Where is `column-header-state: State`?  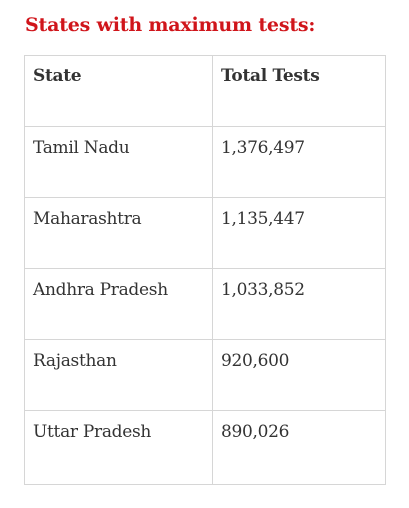
column-header-state: State is located at coordinates (118, 91).